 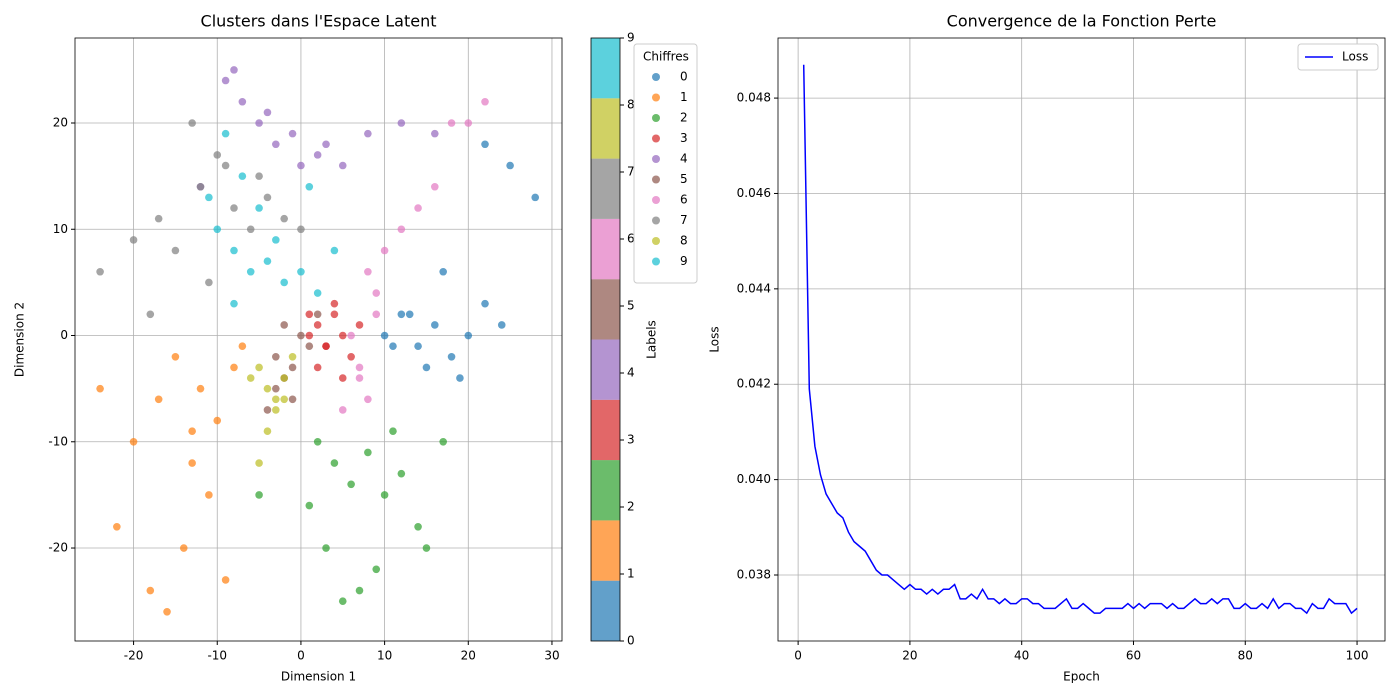 I want to click on legend-label: 9, so click(x=684, y=261).